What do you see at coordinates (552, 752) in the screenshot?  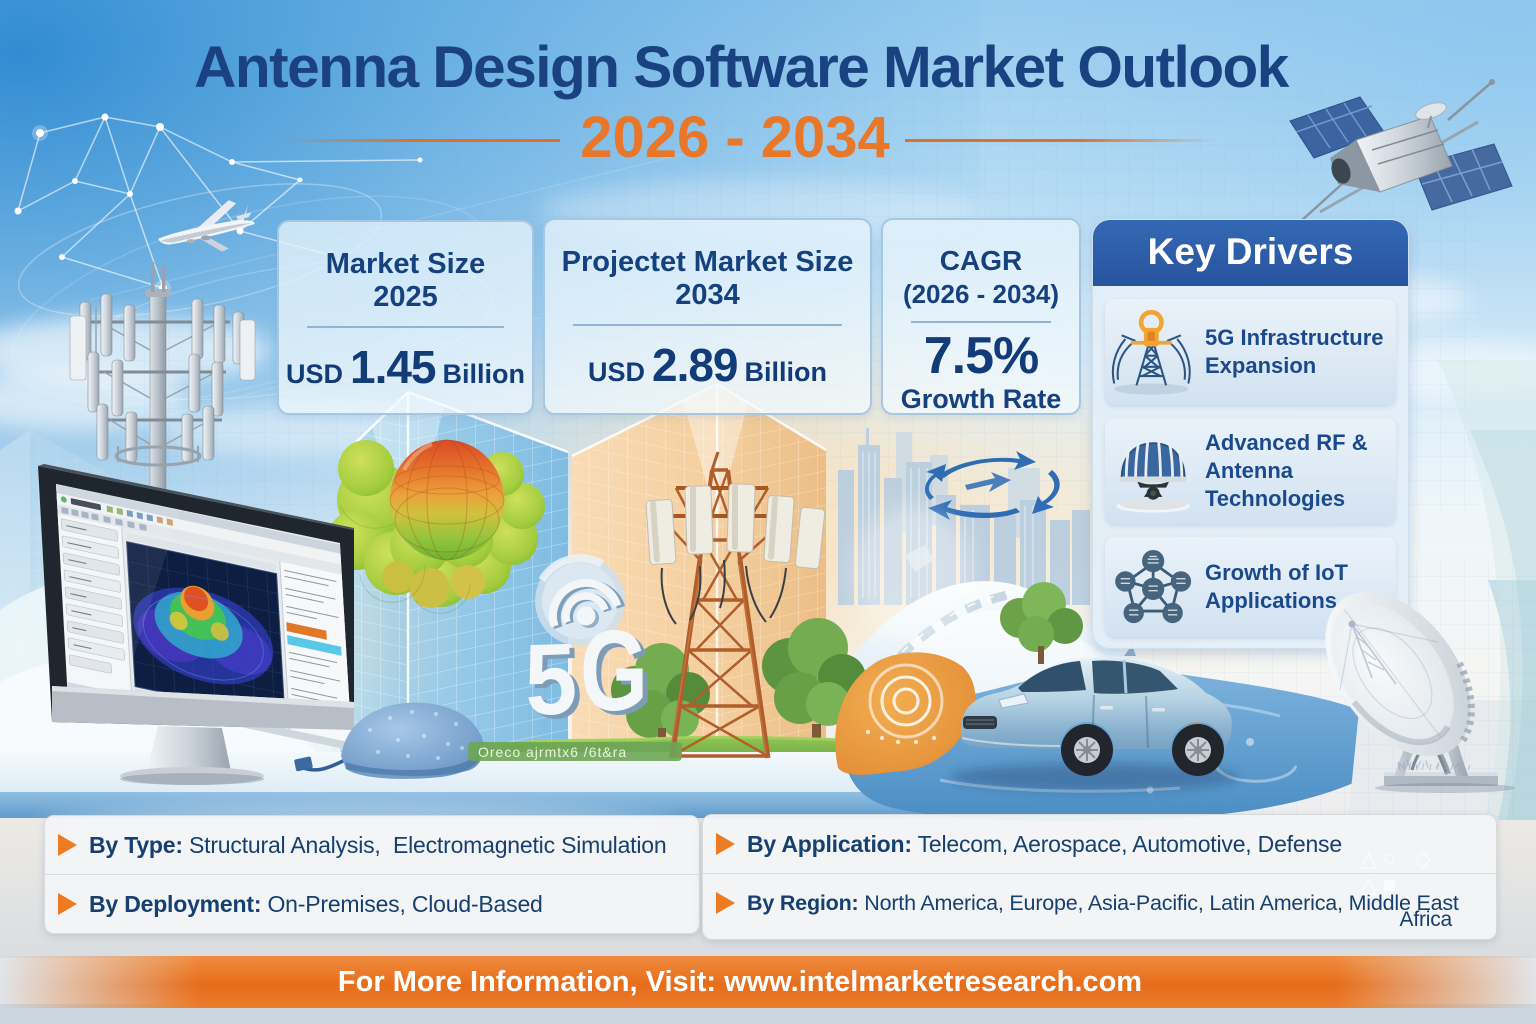 I see `svg-text: Oreco ajrmtx6 /6t&ra` at bounding box center [552, 752].